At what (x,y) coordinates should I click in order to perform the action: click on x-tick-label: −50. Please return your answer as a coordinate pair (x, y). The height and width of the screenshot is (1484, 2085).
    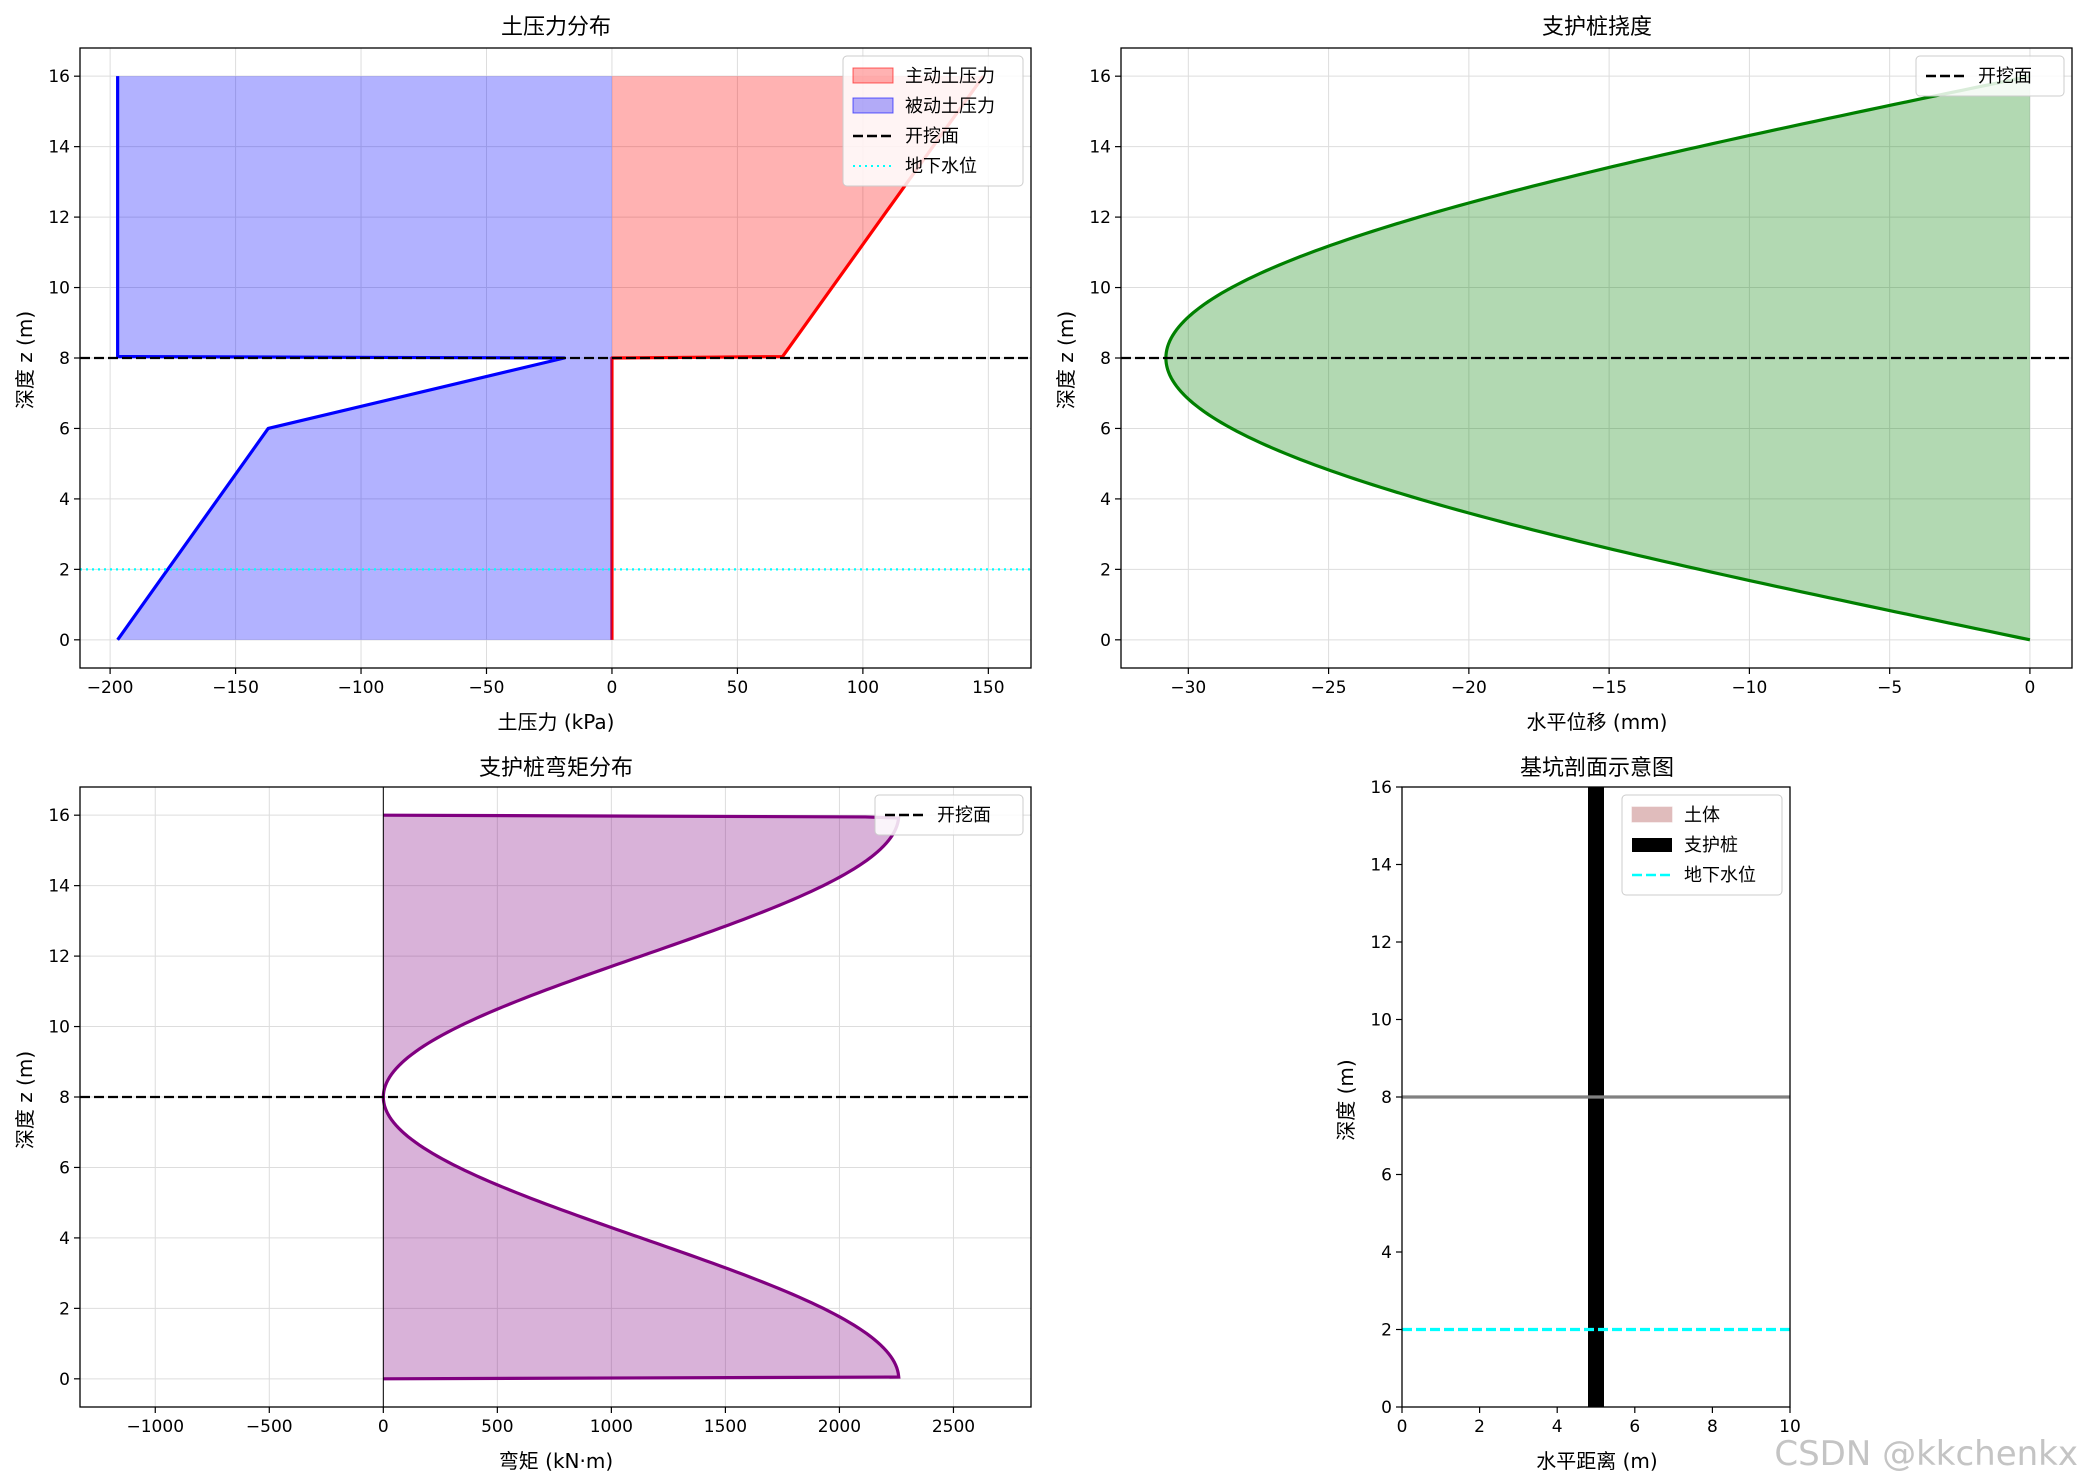
    Looking at the image, I should click on (487, 688).